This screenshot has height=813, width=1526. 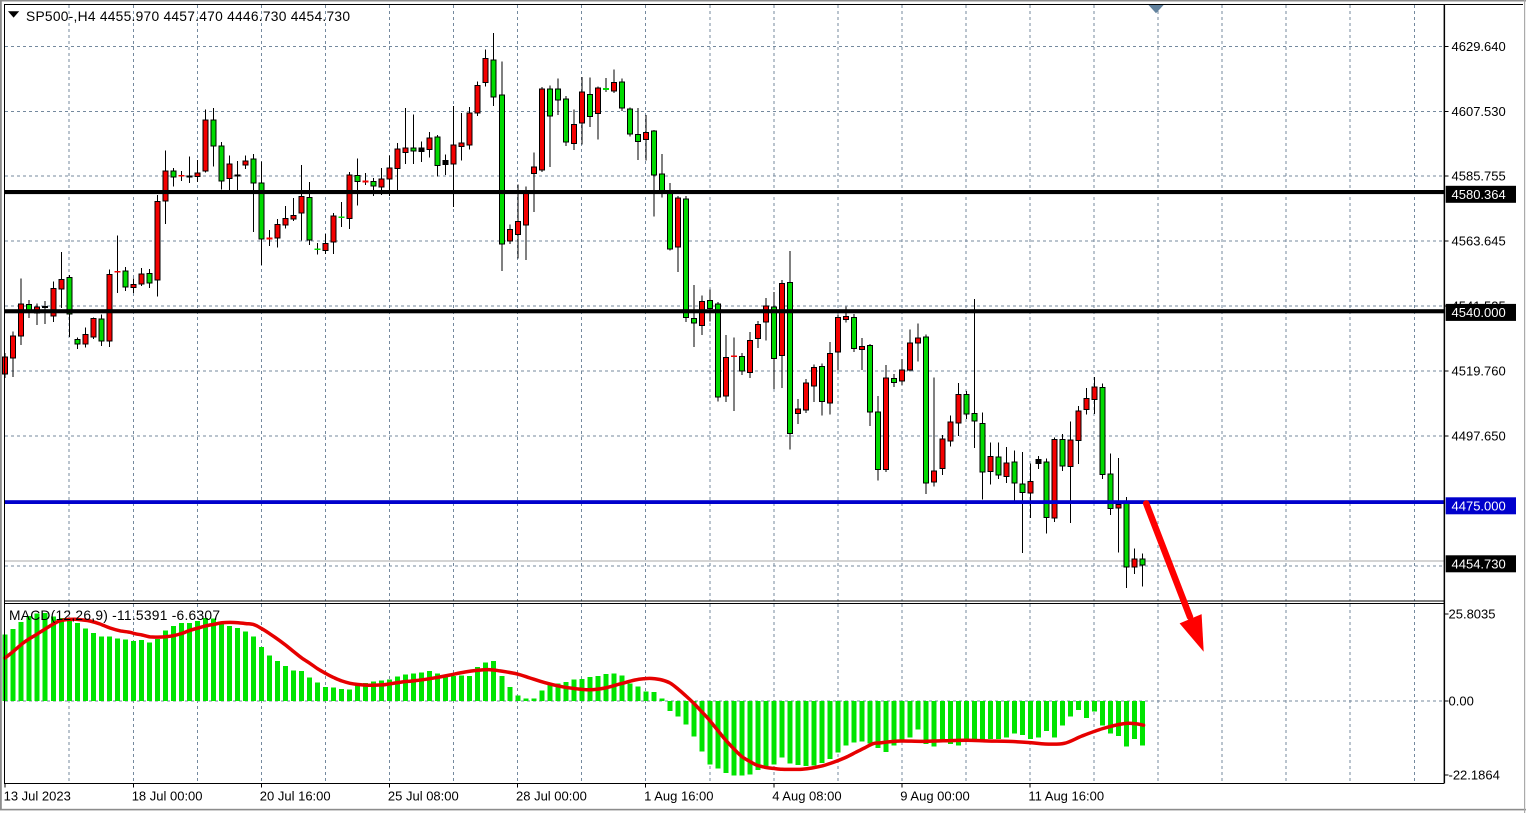 What do you see at coordinates (37, 796) in the screenshot?
I see `svg-text: 13 Jul 2023` at bounding box center [37, 796].